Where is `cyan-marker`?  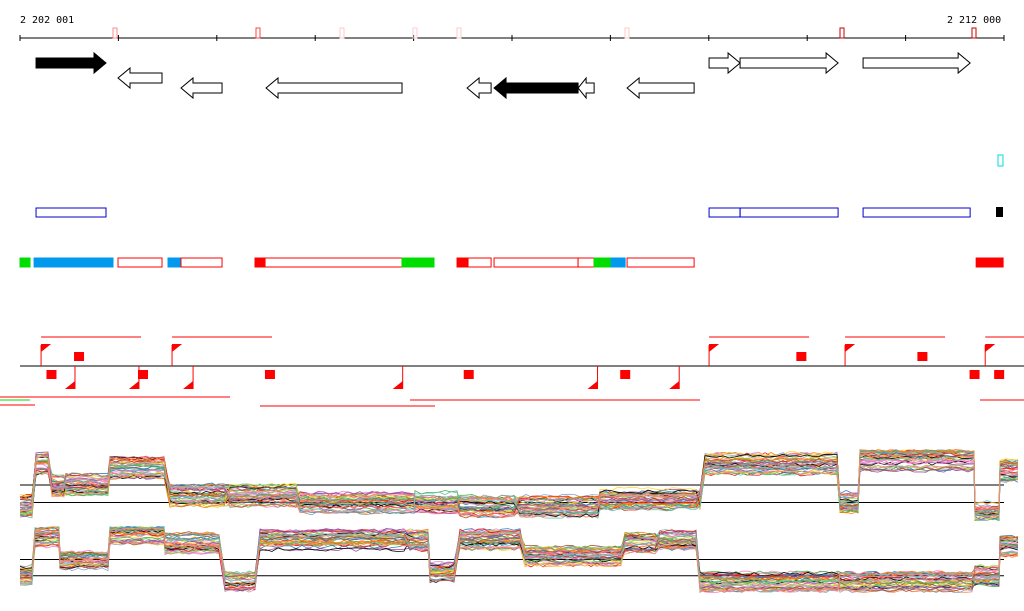 cyan-marker is located at coordinates (1000, 160).